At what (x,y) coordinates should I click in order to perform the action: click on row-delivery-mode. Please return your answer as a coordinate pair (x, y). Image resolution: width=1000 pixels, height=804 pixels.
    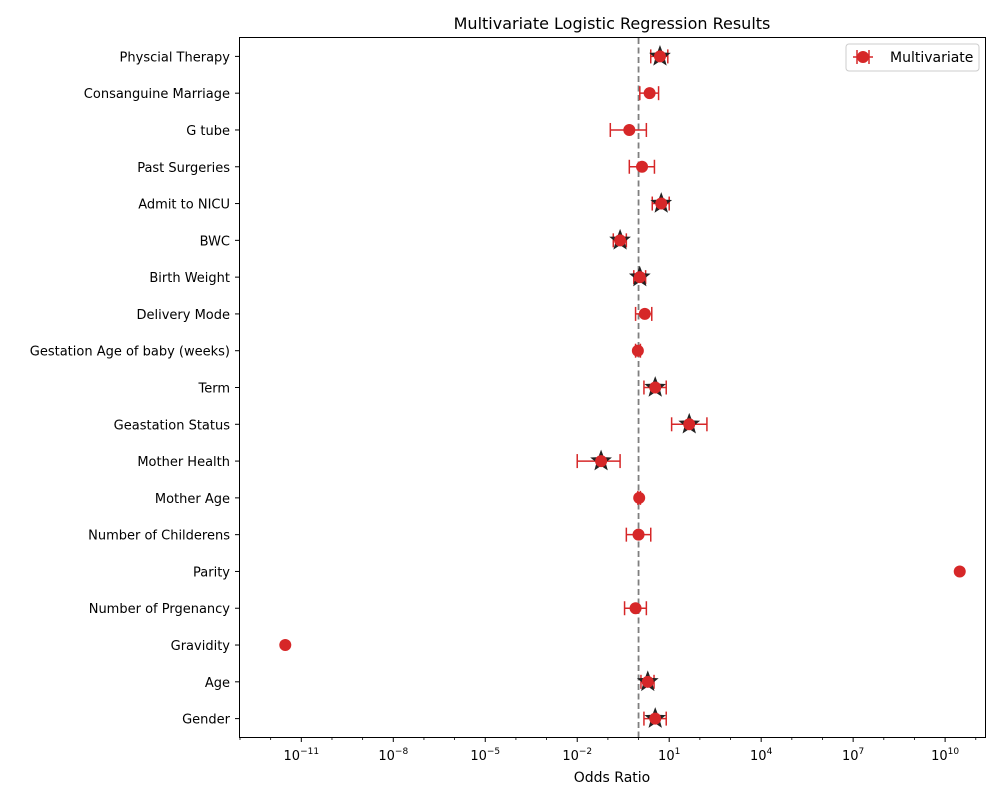
    Looking at the image, I should click on (643, 313).